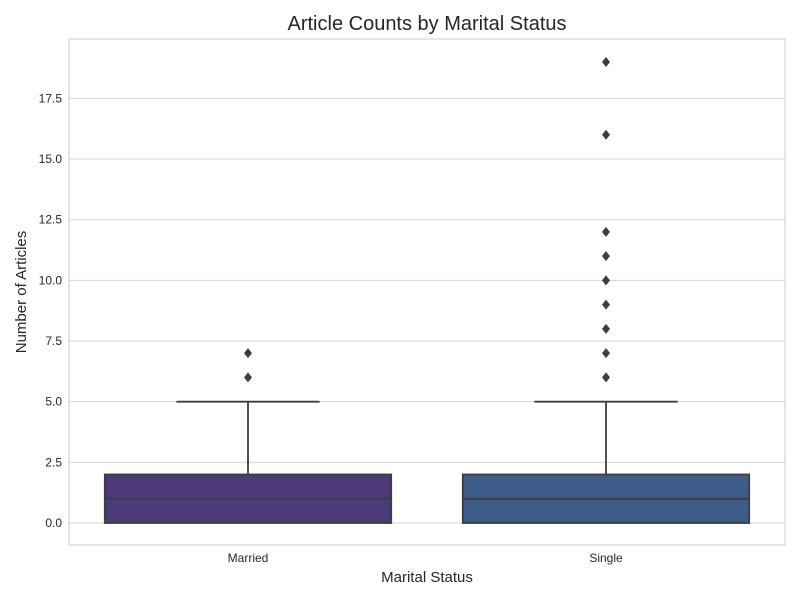 The height and width of the screenshot is (600, 800). Describe the element at coordinates (53, 523) in the screenshot. I see `y-tick-label: 0.0` at that location.